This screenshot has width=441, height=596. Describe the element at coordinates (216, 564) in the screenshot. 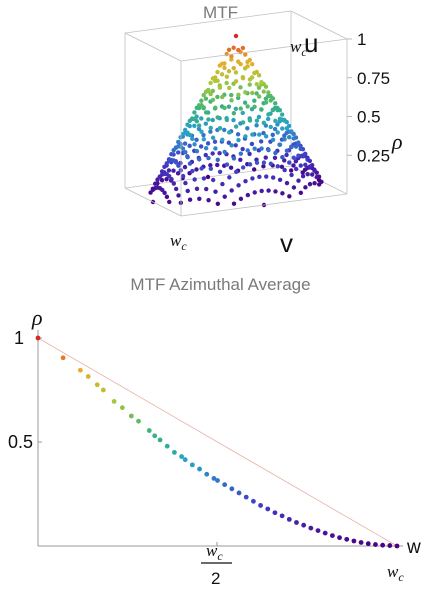

I see `x-tick-label-half: wc 2` at that location.